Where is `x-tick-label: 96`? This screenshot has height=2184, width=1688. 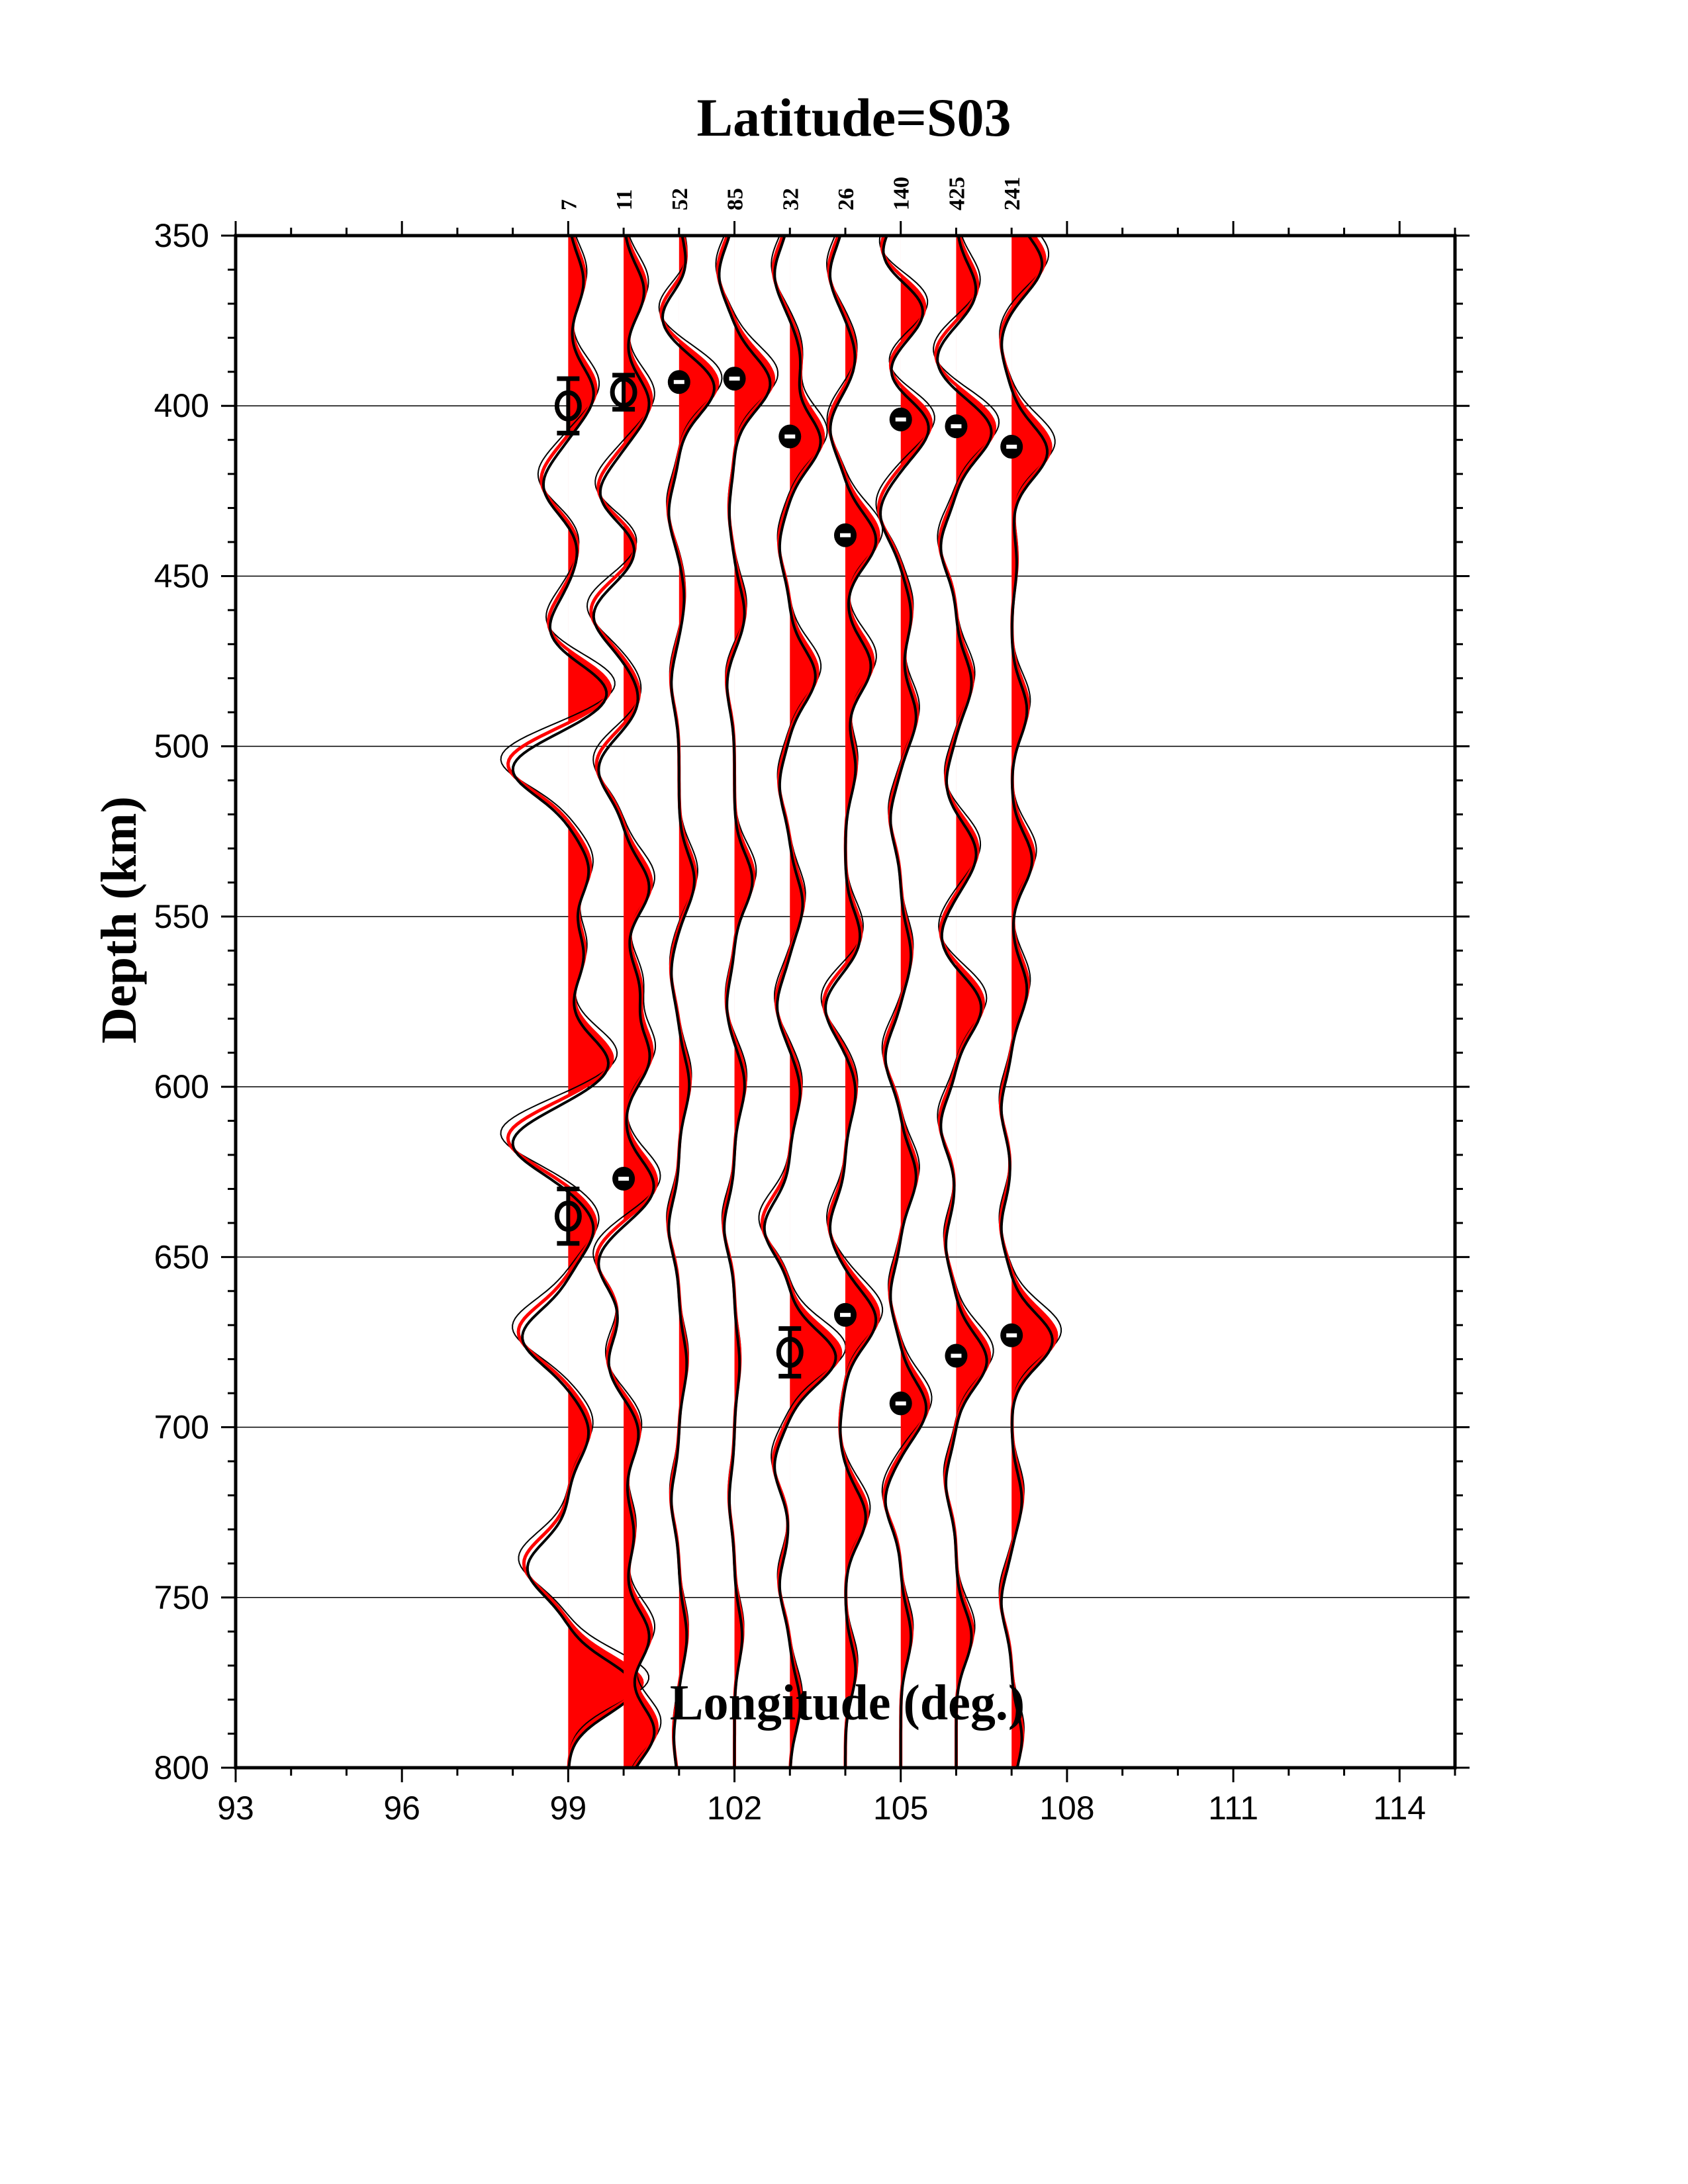
x-tick-label: 96 is located at coordinates (401, 1809).